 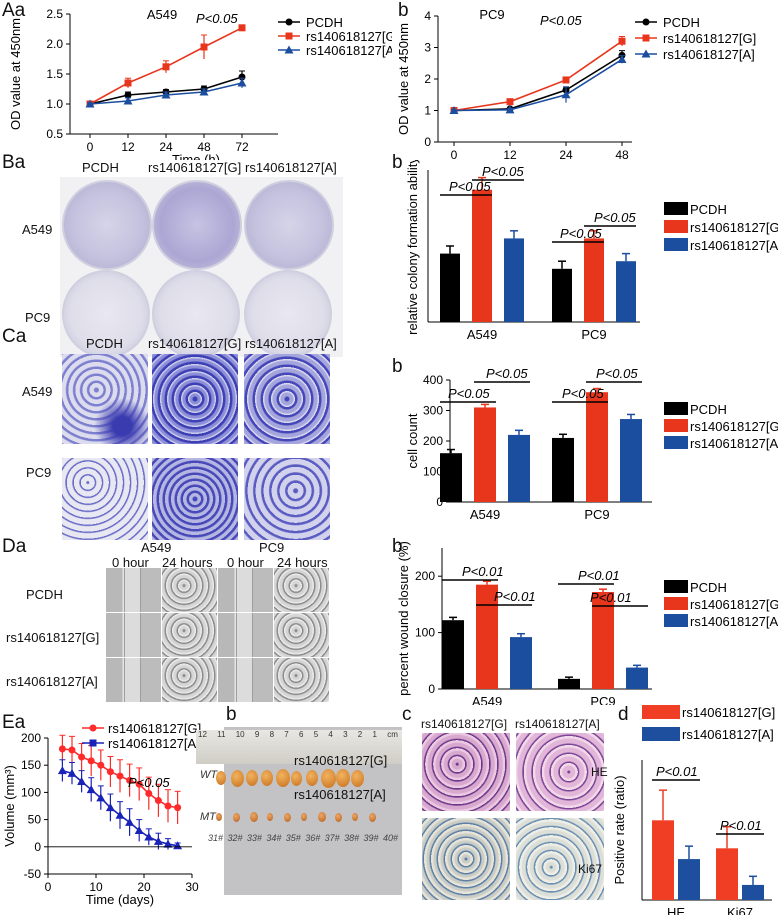 I want to click on y-axis-label: OD value at 450nm, so click(x=15, y=74).